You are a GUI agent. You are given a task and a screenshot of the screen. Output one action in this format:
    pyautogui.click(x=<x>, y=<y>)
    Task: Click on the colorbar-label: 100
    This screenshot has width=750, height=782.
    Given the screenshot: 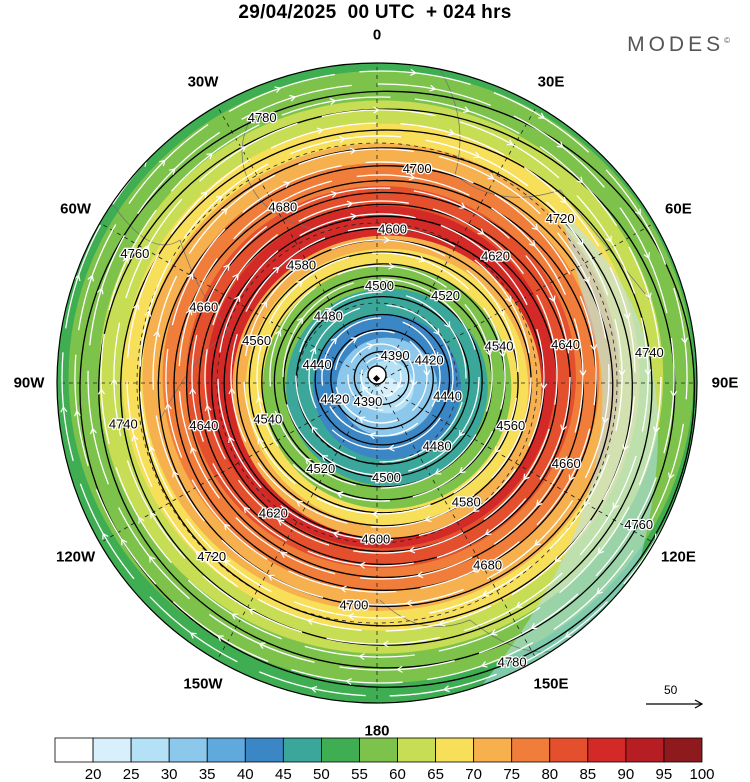 What is the action you would take?
    pyautogui.click(x=702, y=774)
    